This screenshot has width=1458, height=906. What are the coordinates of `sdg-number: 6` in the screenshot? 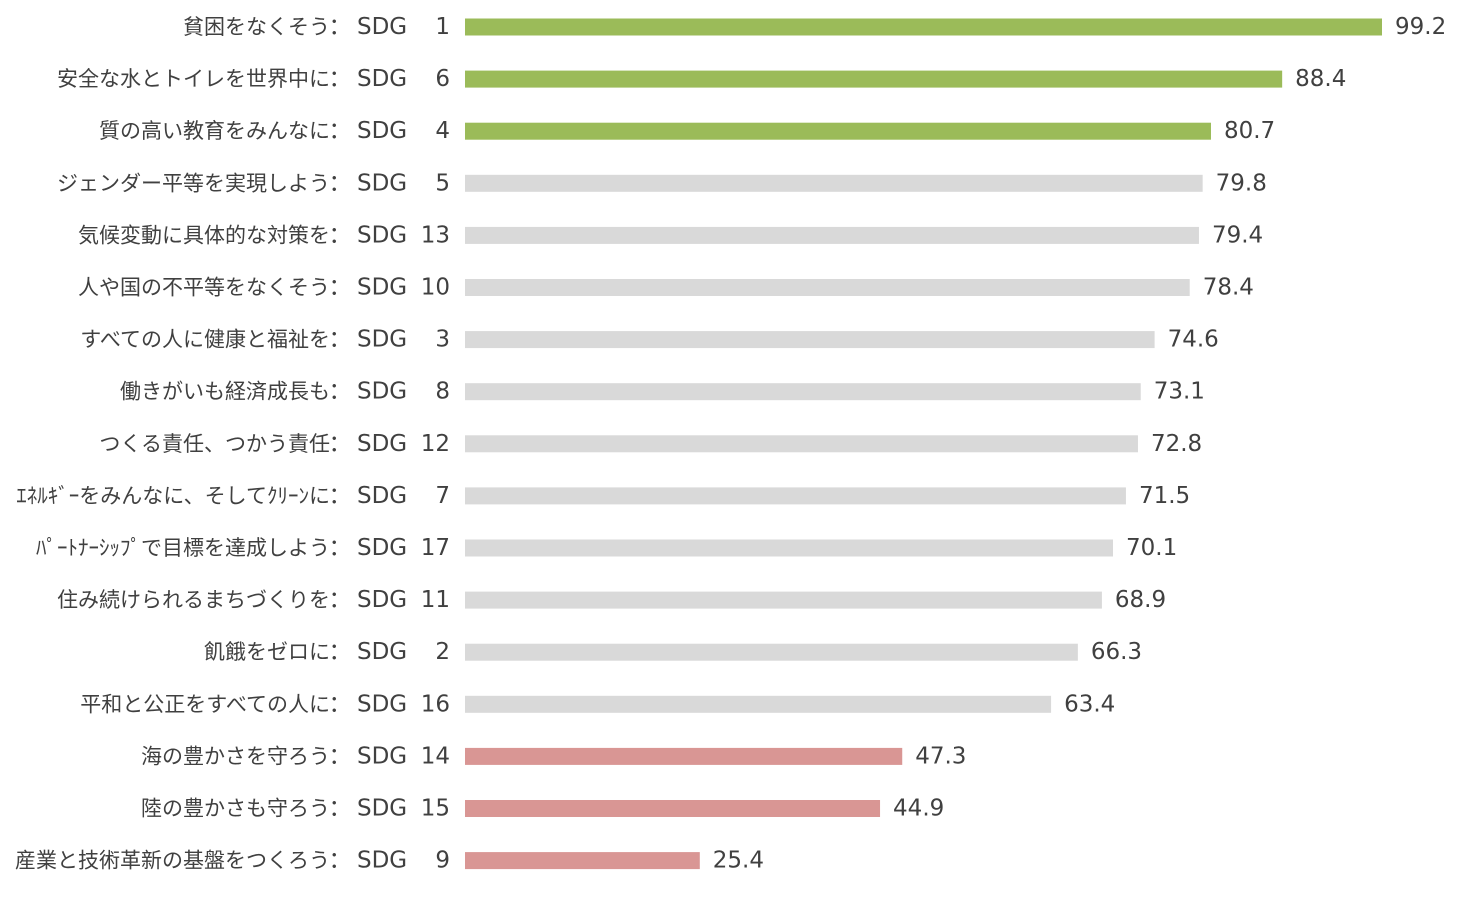 It's located at (442, 79).